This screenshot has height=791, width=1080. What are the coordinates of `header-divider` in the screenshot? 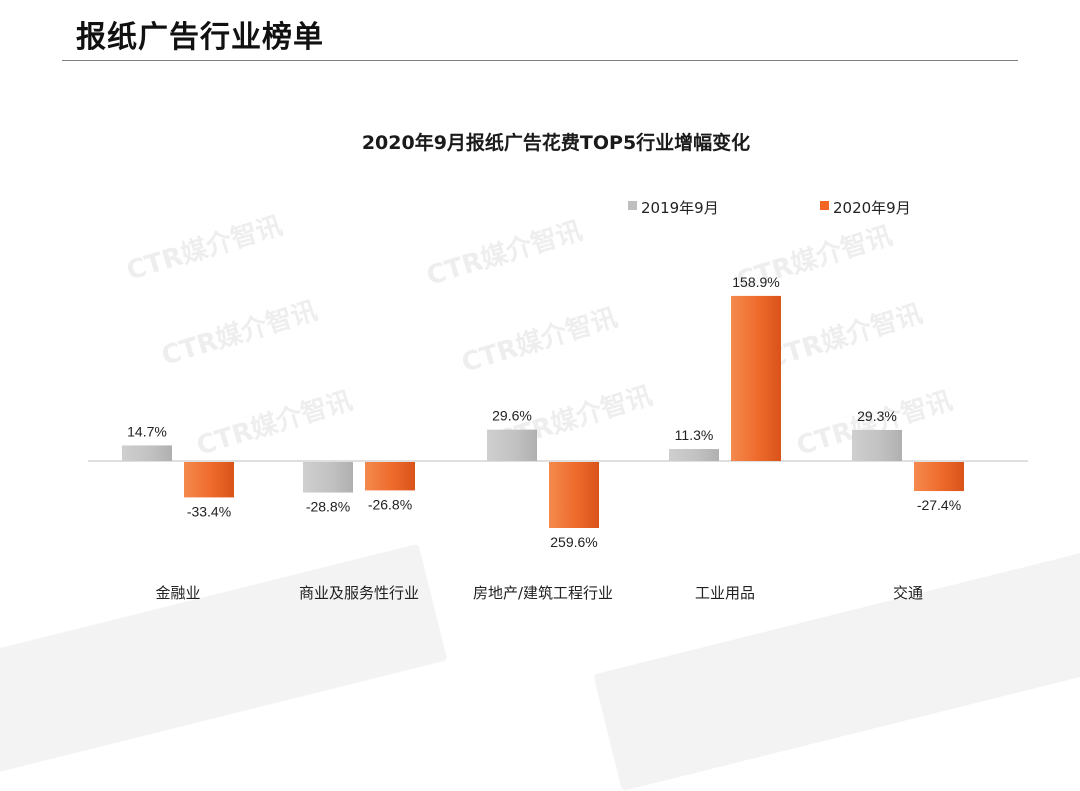 It's located at (540, 60).